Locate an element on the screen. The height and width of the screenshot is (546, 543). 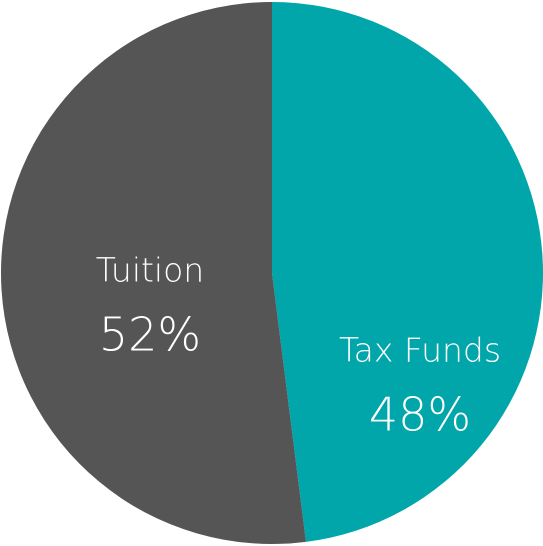
value-label: 52% is located at coordinates (150, 335).